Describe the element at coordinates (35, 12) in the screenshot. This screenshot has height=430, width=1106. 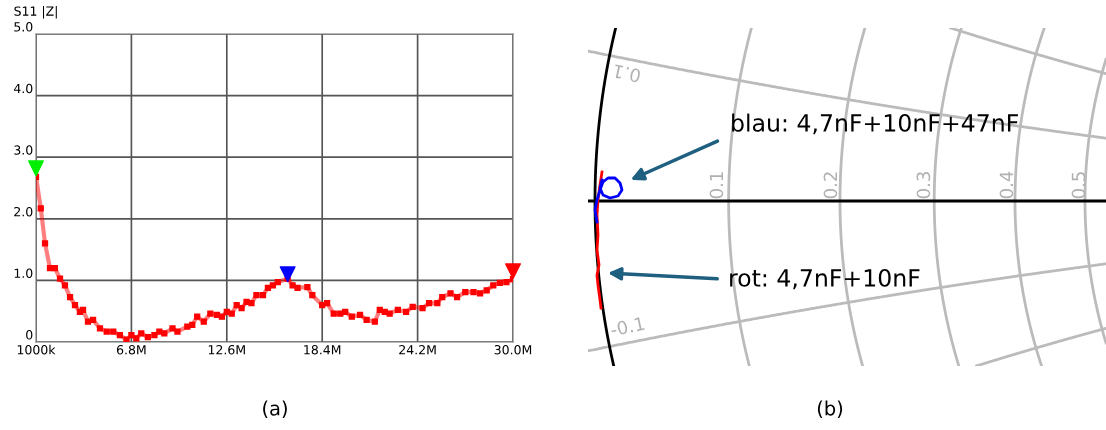
I see `y-axis-title: S11 |Z|` at that location.